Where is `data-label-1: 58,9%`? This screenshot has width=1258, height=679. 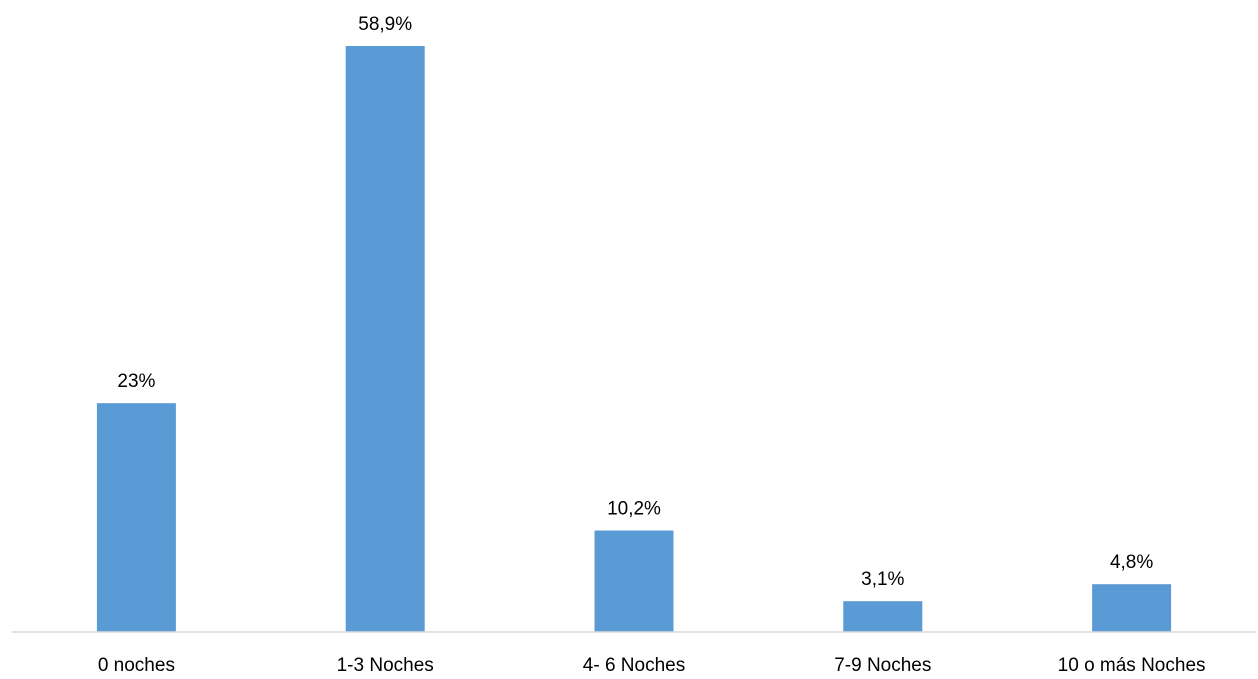
data-label-1: 58,9% is located at coordinates (385, 24).